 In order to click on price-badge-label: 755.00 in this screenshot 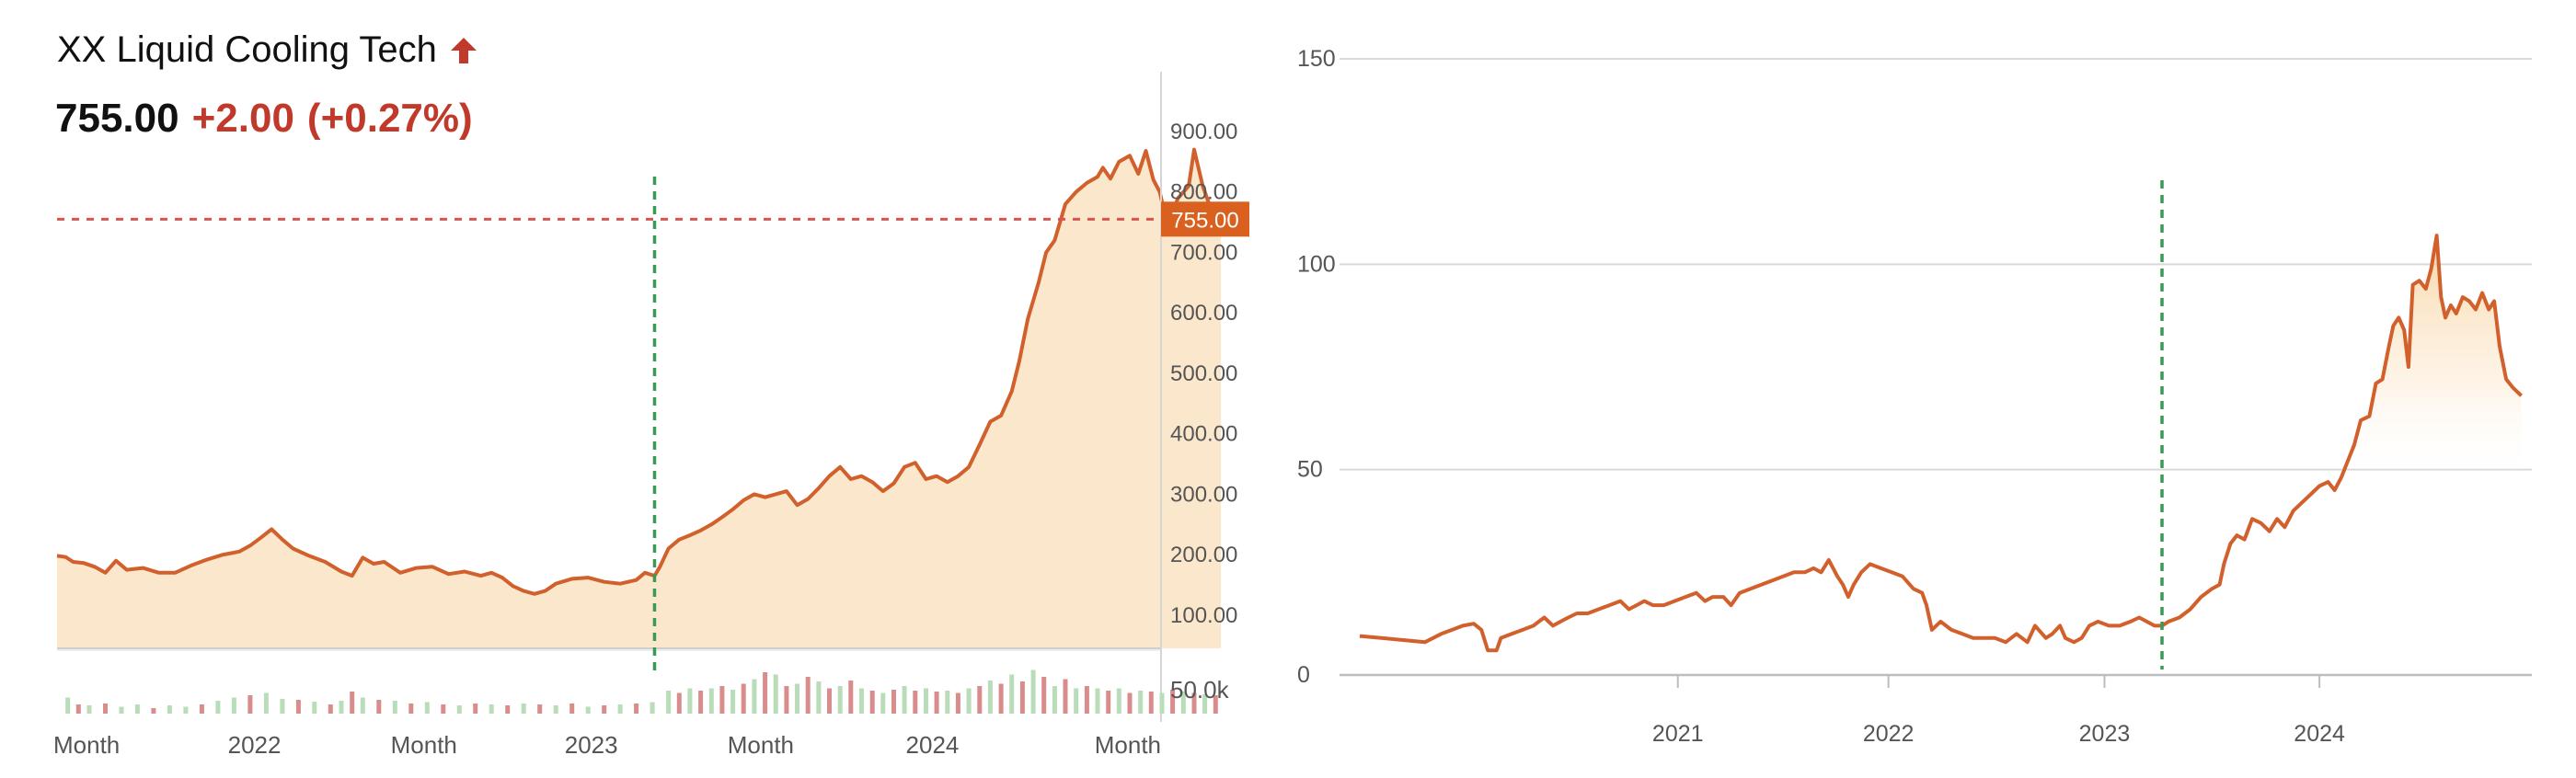, I will do `click(1204, 220)`.